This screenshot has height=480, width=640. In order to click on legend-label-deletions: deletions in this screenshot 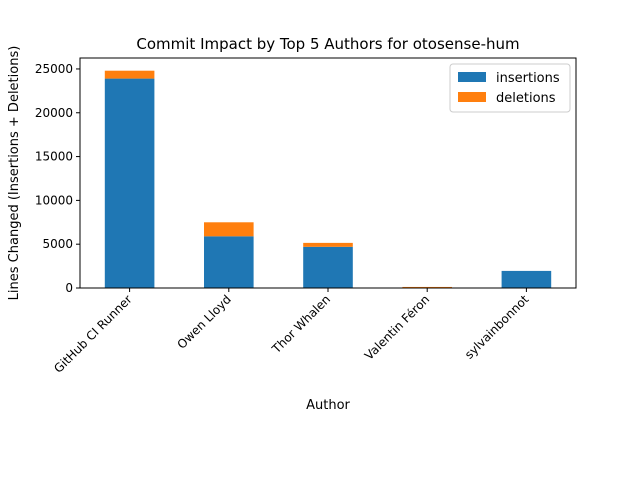, I will do `click(526, 98)`.